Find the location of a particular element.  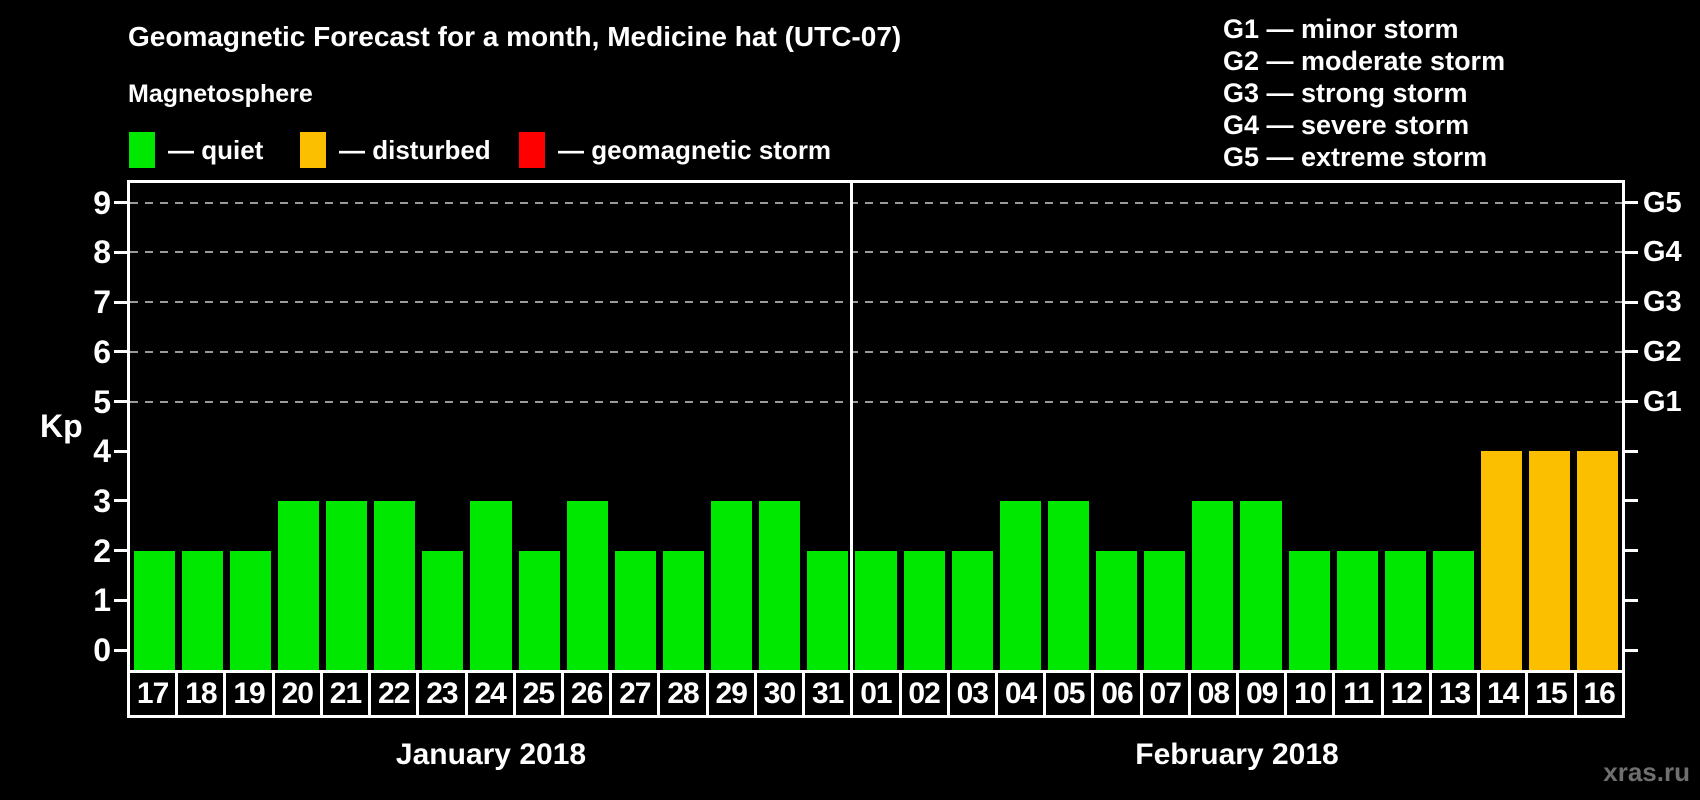

date-cell-14: 14 is located at coordinates (1504, 694).